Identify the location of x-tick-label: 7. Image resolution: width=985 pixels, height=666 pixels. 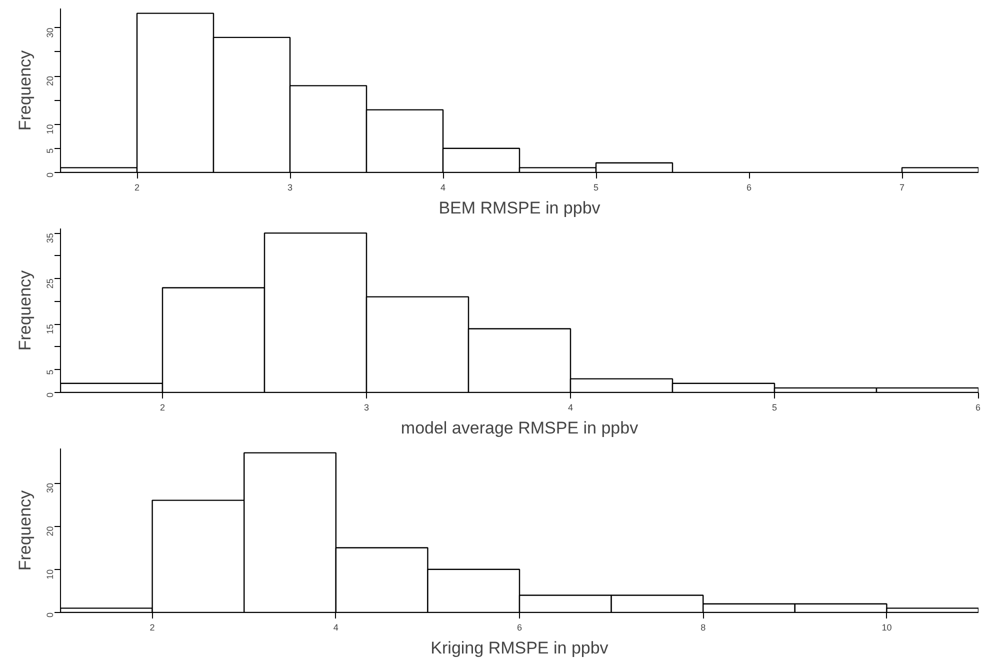
(902, 187).